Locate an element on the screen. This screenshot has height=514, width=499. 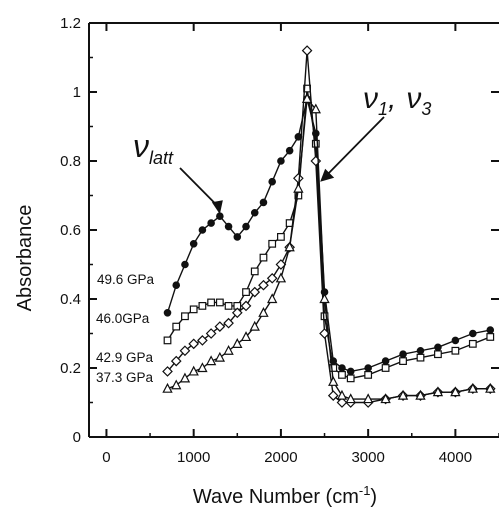
arrow-latt is located at coordinates (199, 187).